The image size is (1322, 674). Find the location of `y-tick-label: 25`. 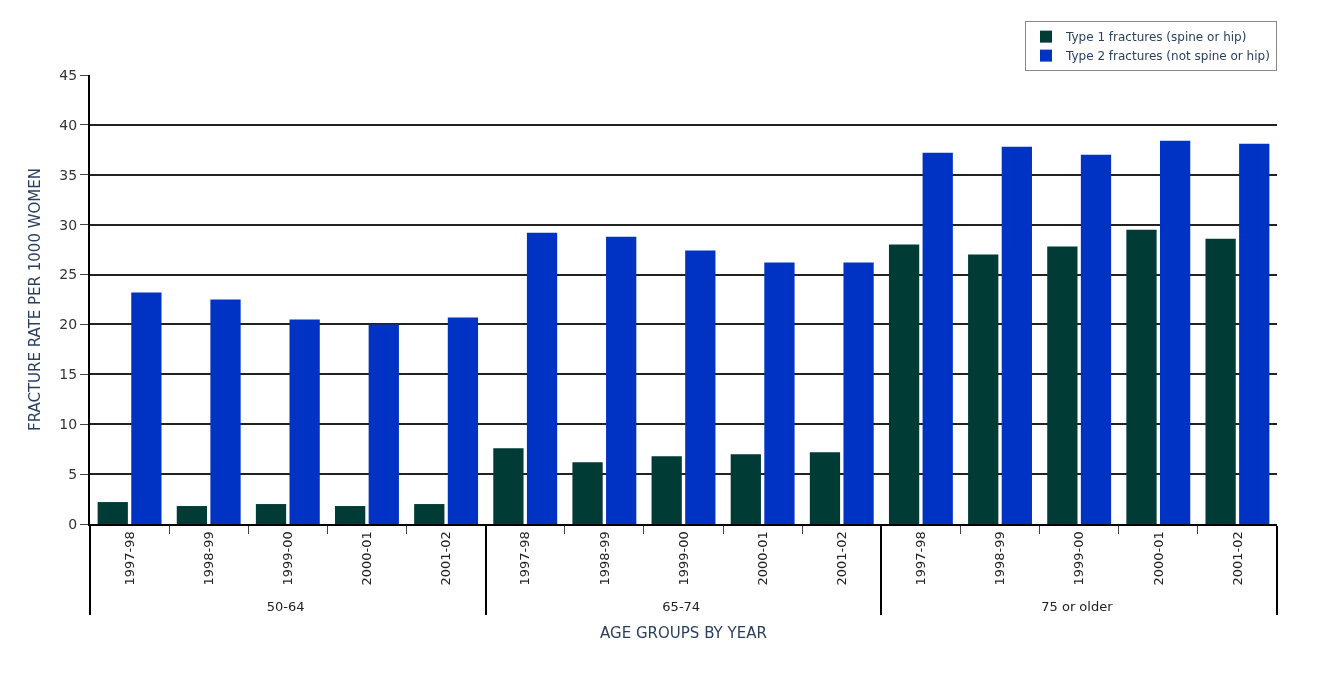

y-tick-label: 25 is located at coordinates (68, 274).